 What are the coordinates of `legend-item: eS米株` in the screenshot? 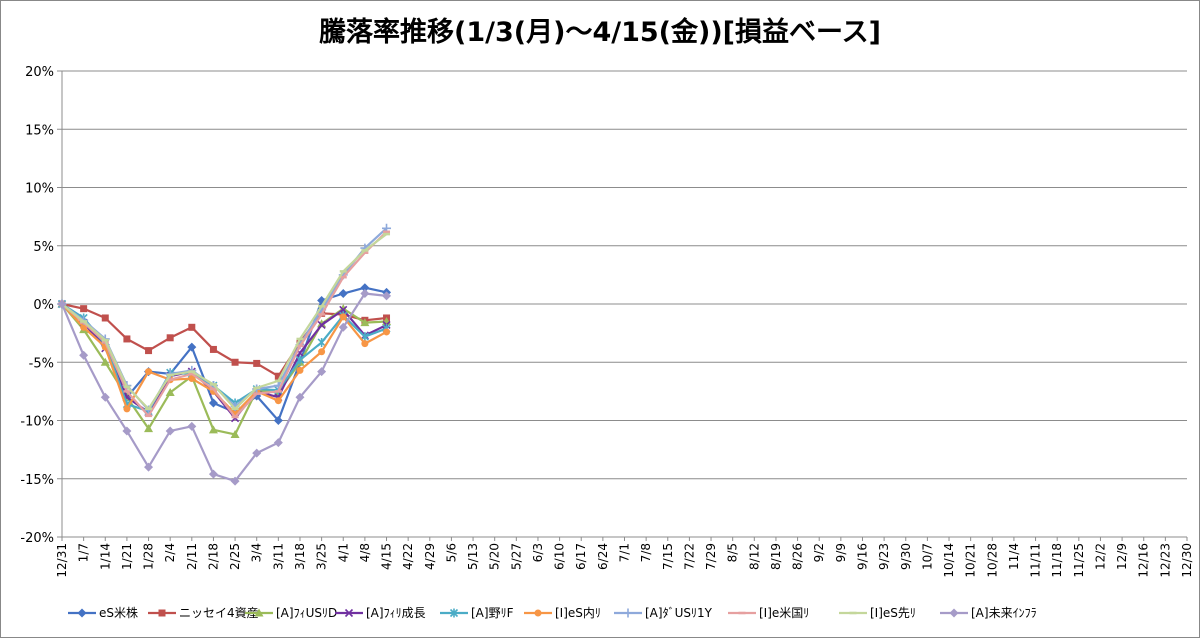 It's located at (103, 612).